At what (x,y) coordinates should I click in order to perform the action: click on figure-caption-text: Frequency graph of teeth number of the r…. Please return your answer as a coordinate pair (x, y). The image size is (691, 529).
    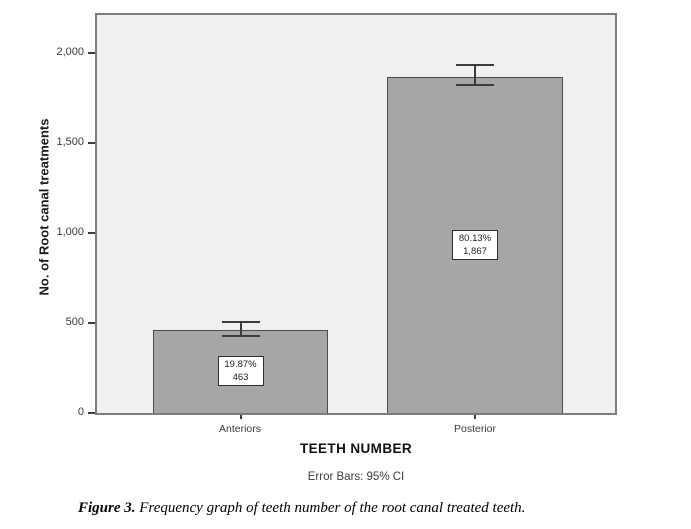
    Looking at the image, I should click on (330, 508).